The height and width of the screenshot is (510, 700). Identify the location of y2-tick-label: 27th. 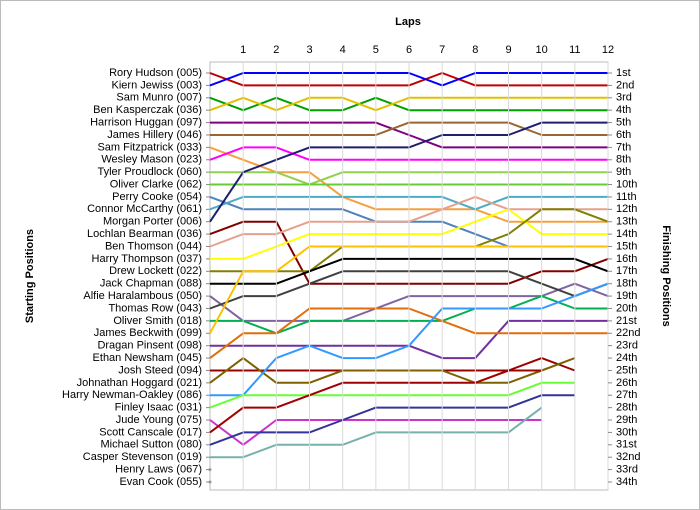
(626, 395).